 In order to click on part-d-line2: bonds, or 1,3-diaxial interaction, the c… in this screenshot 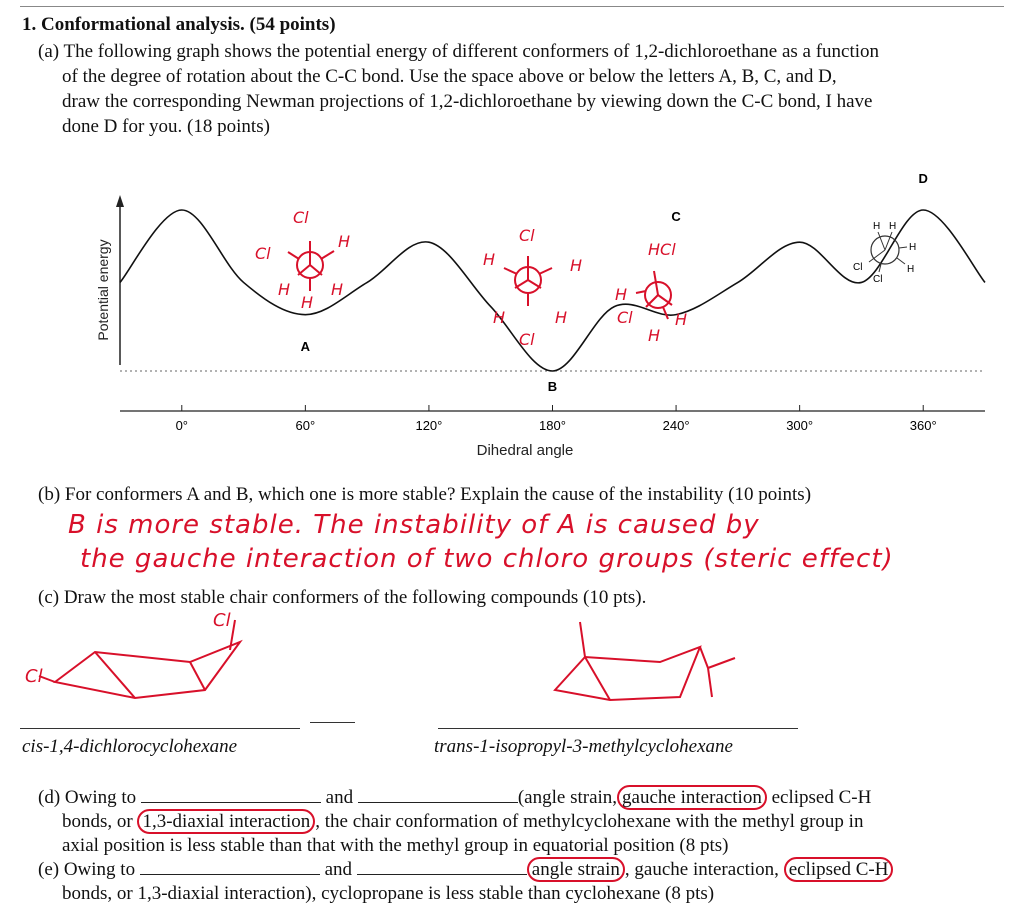, I will do `click(463, 821)`.